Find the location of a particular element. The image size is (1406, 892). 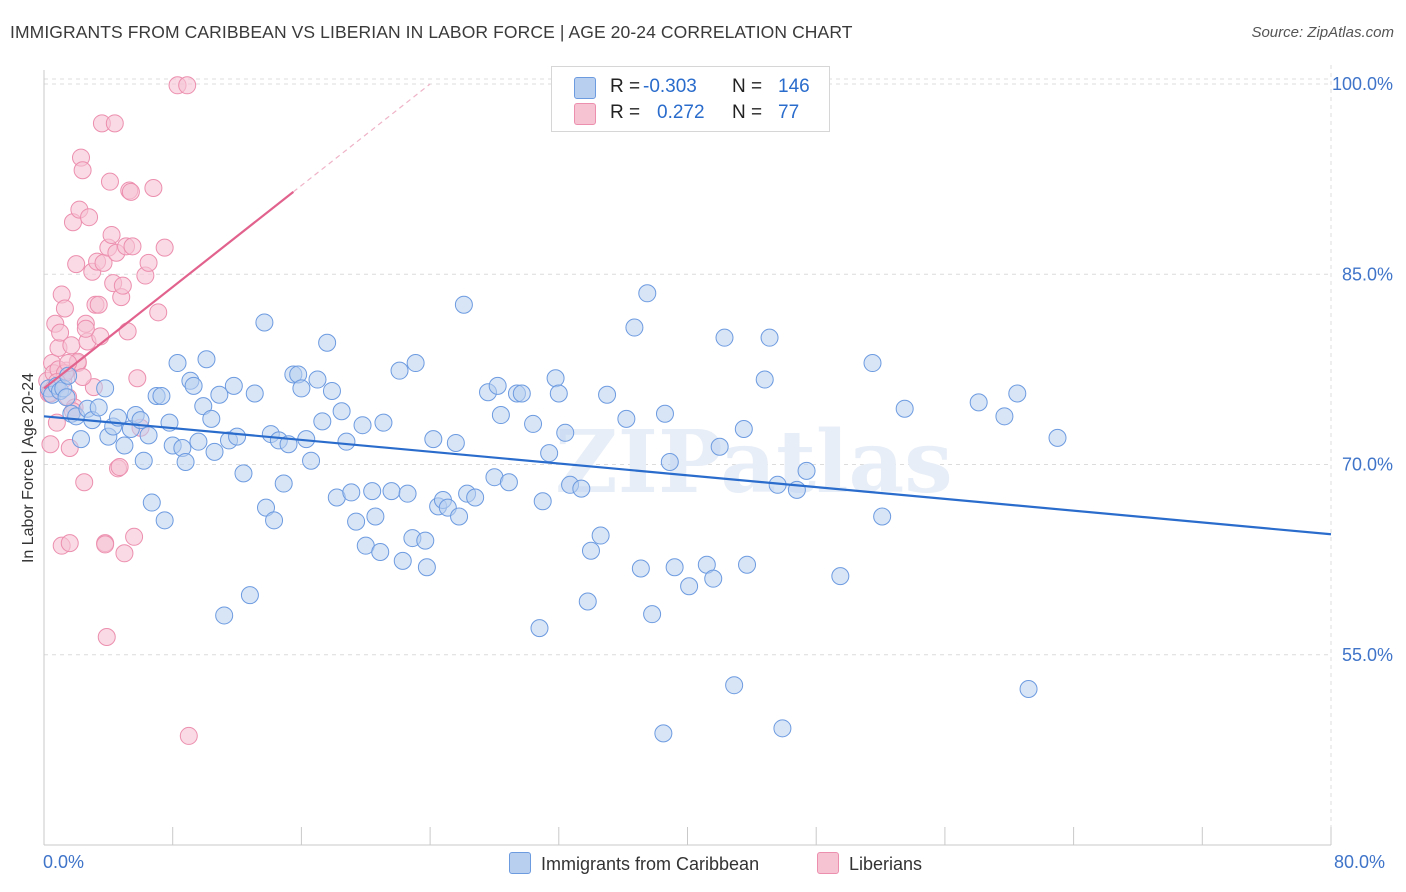

legend-n-label: N = is located at coordinates (747, 112).